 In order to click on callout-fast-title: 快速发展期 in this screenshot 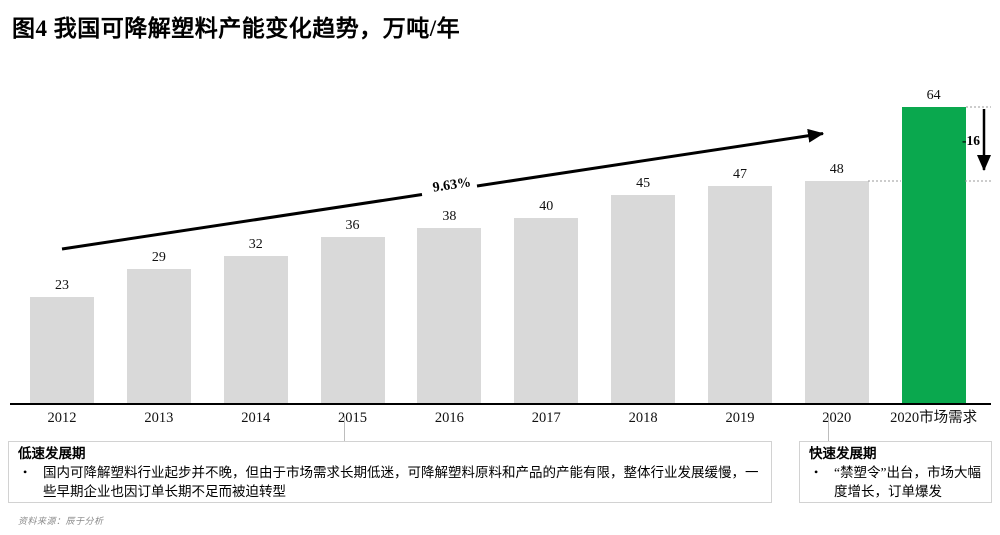, I will do `click(843, 453)`.